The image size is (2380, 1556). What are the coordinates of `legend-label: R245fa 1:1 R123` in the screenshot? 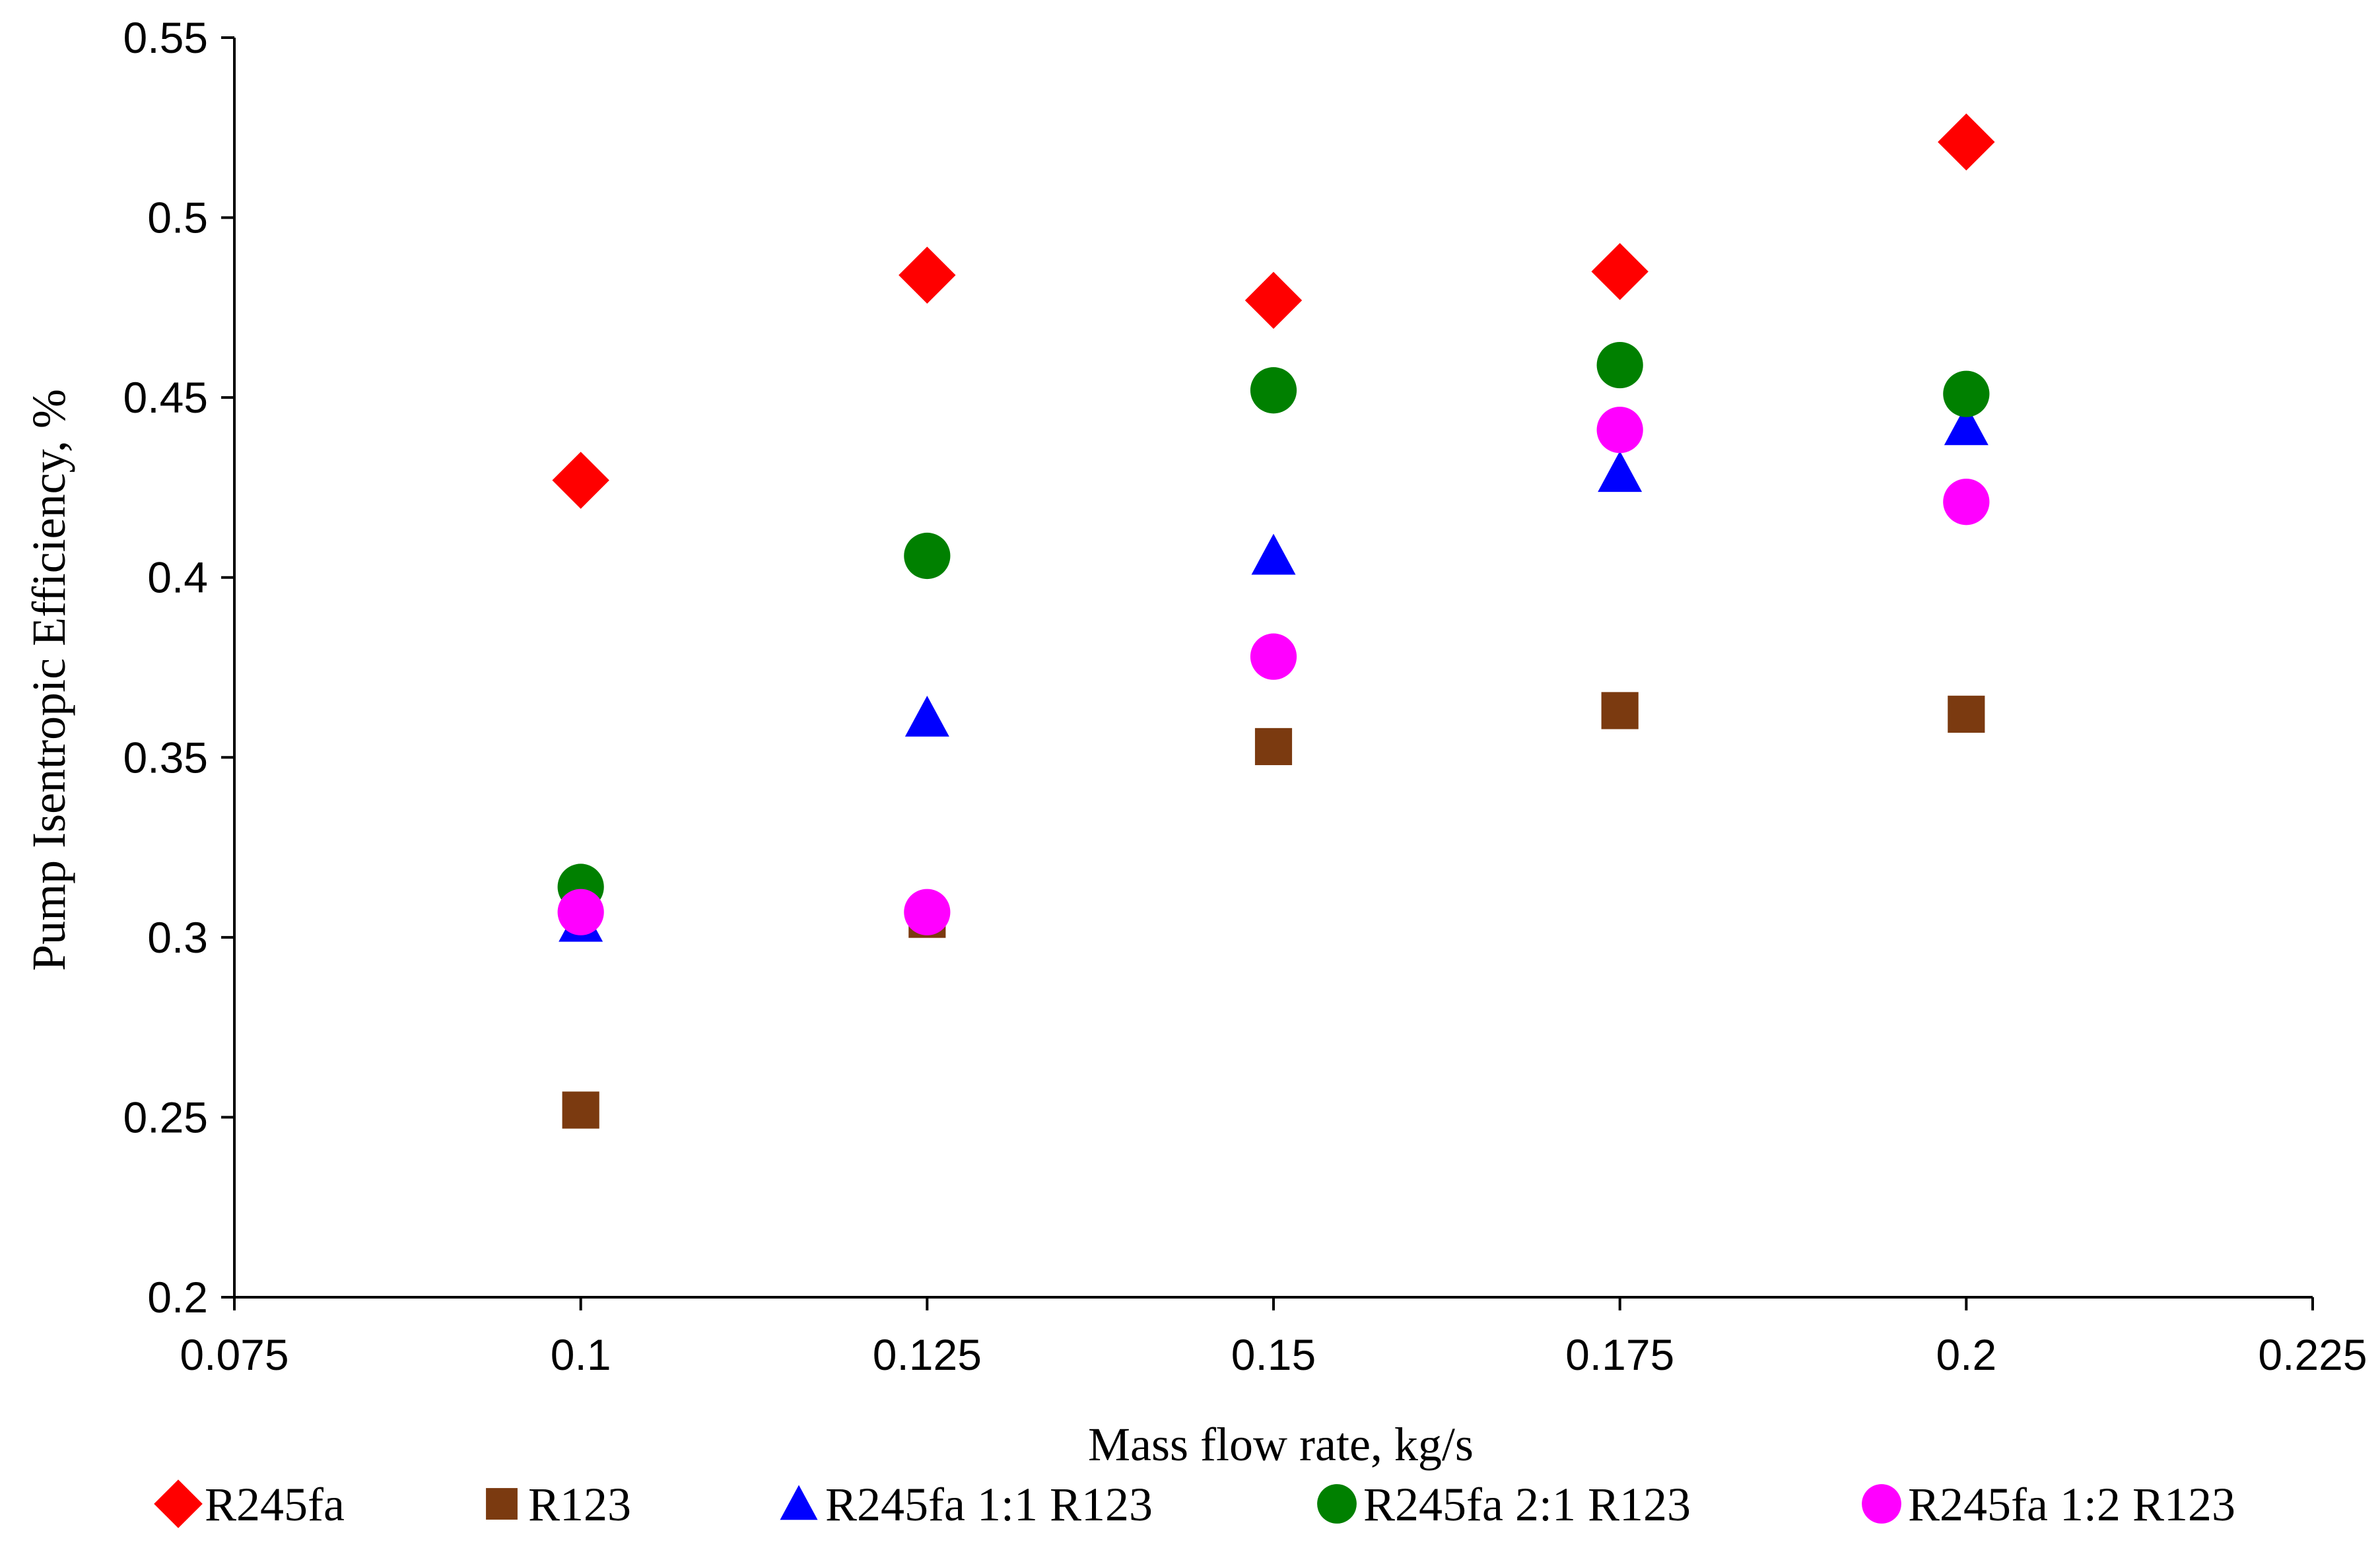 It's located at (989, 1504).